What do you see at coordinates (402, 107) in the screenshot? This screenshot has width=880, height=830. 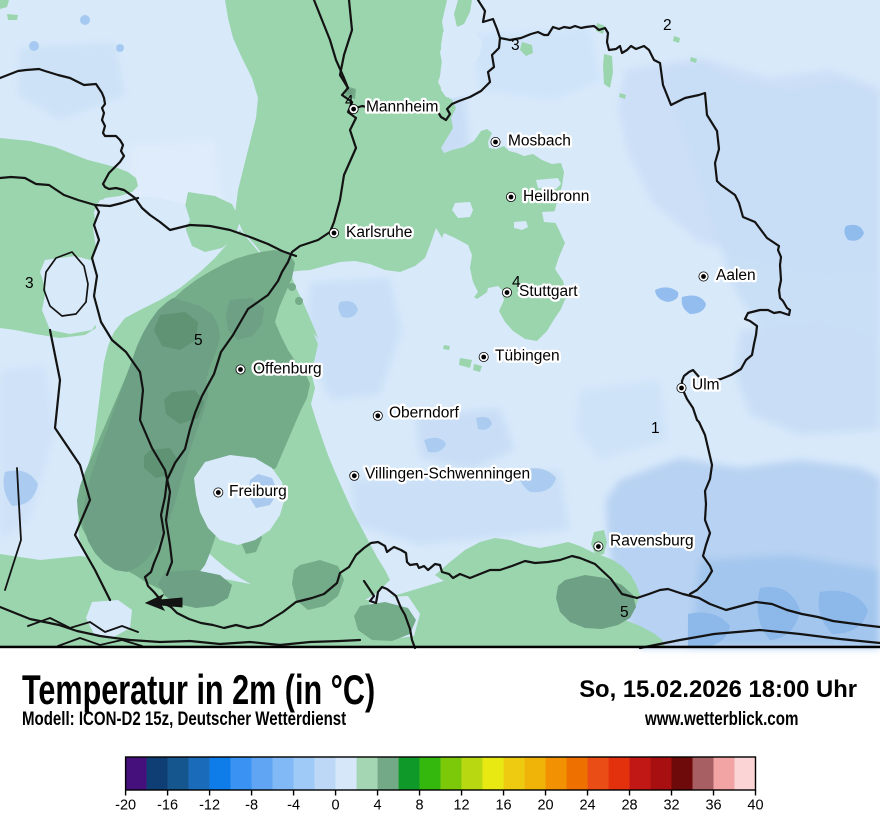 I see `svg-text: Mannheim` at bounding box center [402, 107].